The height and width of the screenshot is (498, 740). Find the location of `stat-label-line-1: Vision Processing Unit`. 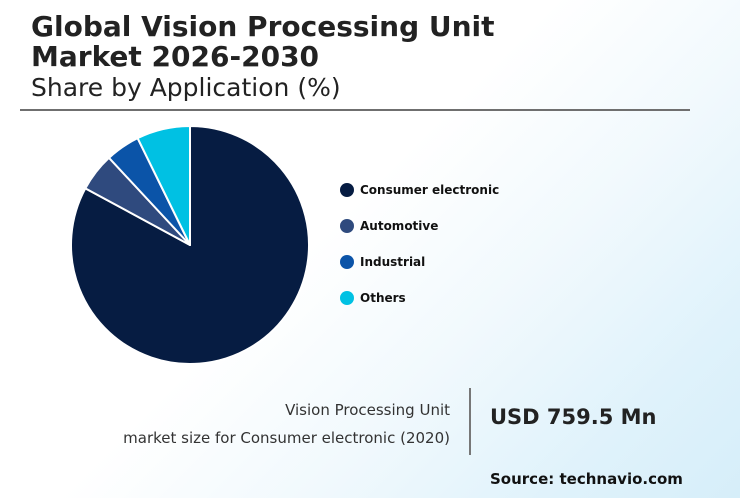

stat-label-line-1: Vision Processing Unit is located at coordinates (367, 410).